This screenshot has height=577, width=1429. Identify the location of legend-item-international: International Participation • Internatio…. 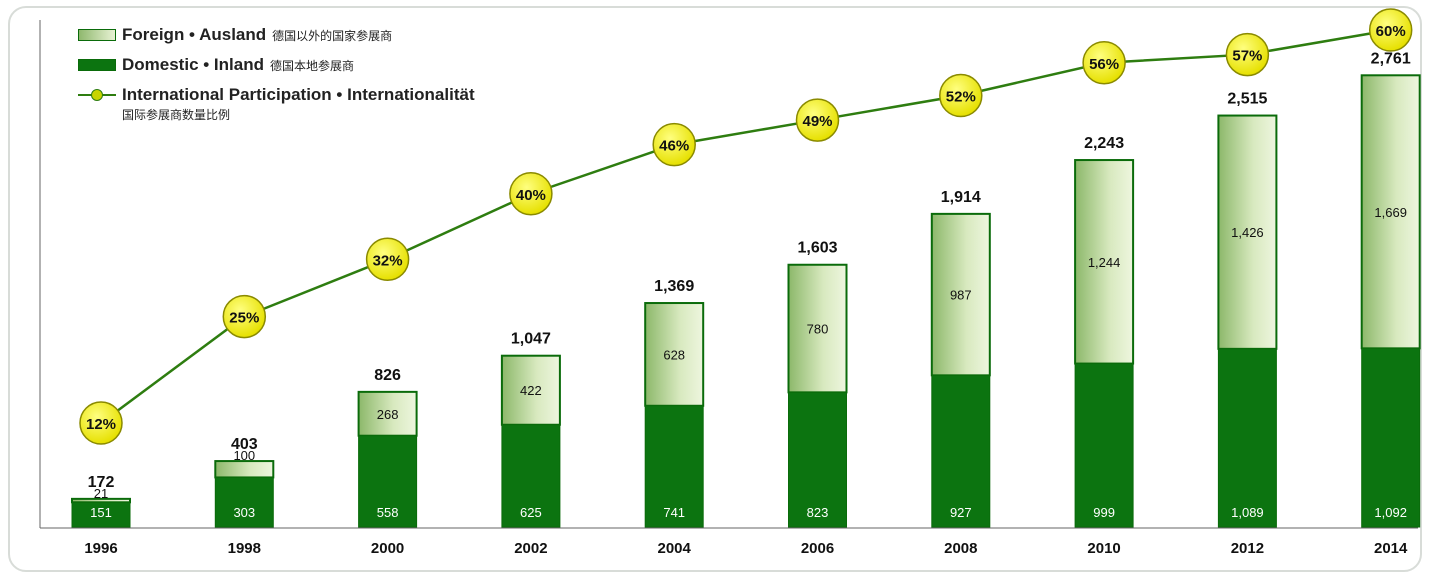
(276, 95).